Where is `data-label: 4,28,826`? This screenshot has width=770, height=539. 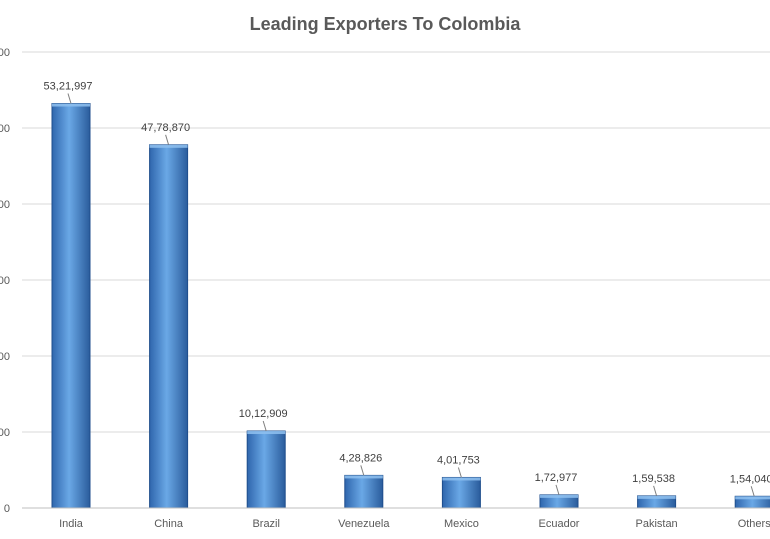
data-label: 4,28,826 is located at coordinates (360, 458).